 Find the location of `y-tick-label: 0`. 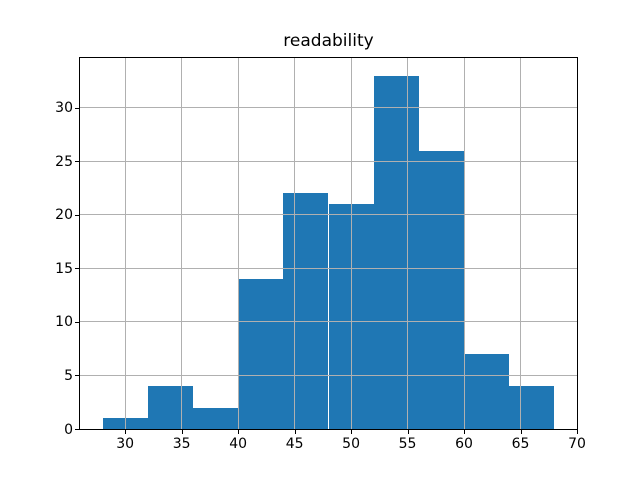

y-tick-label: 0 is located at coordinates (68, 429).